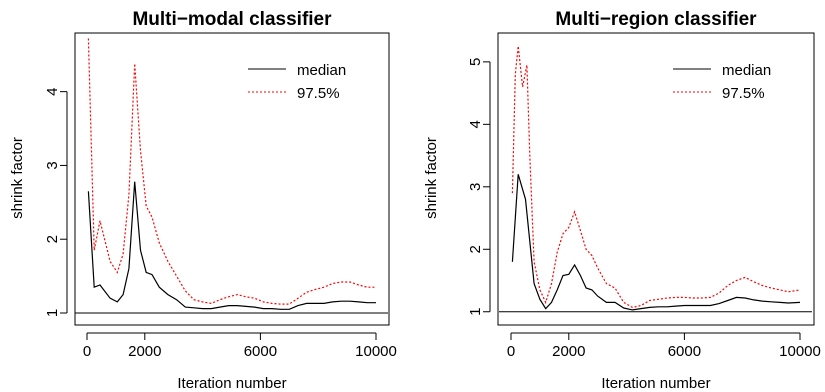  I want to click on y-tick-label: 5, so click(475, 62).